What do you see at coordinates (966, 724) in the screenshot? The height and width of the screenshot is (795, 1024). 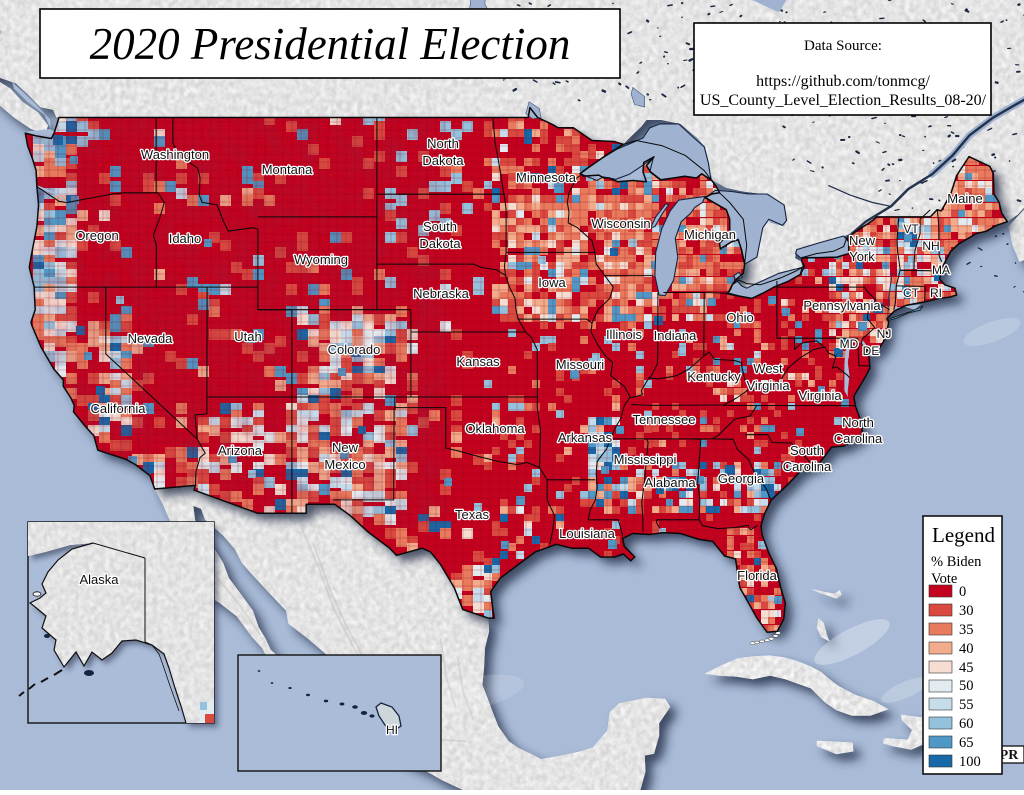 I see `svg-text: 60` at bounding box center [966, 724].